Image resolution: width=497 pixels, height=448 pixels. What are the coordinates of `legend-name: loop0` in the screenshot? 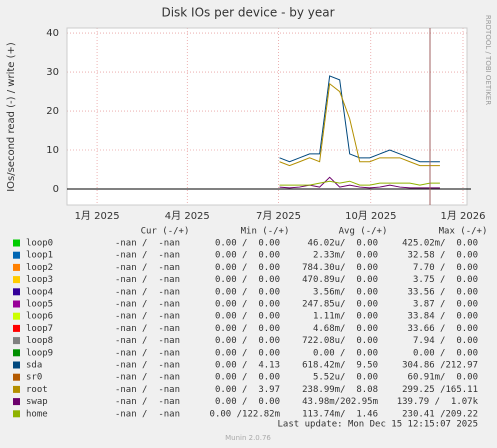 It's located at (39, 244).